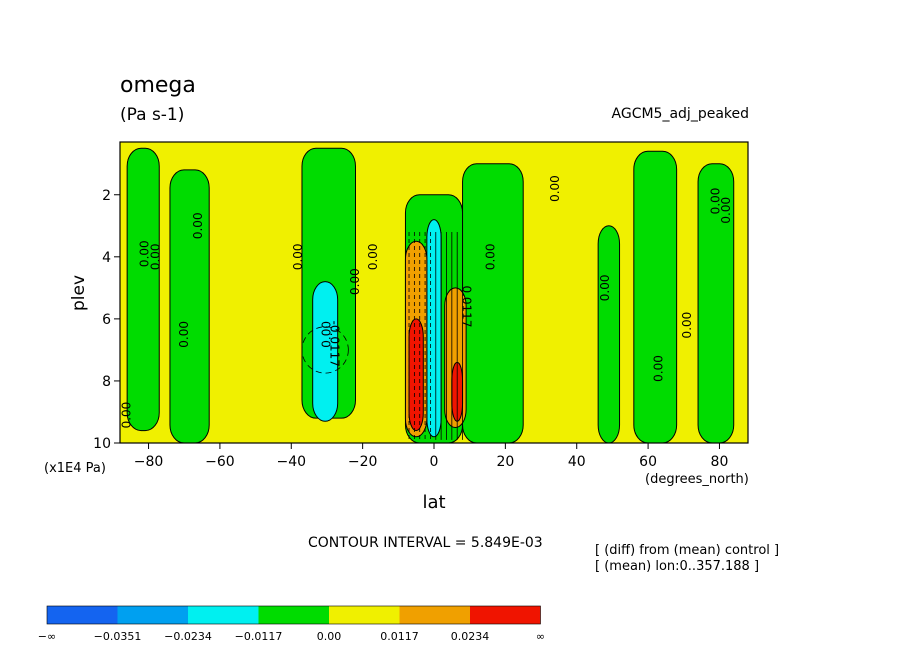 This screenshot has width=904, height=654. Describe the element at coordinates (505, 462) in the screenshot. I see `x-tick-label: 20` at that location.